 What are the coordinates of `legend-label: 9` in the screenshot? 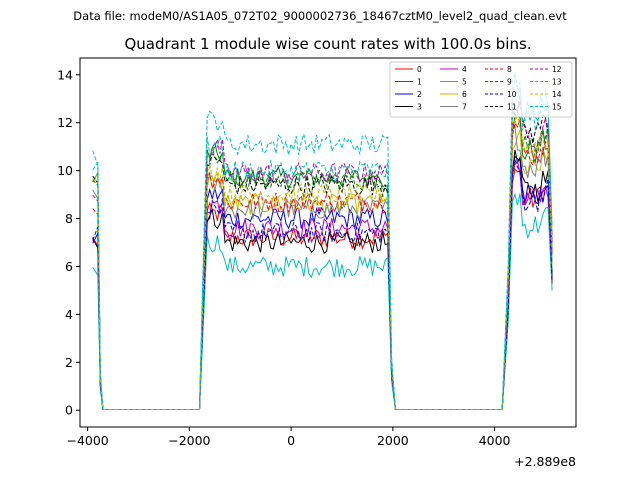 It's located at (509, 82).